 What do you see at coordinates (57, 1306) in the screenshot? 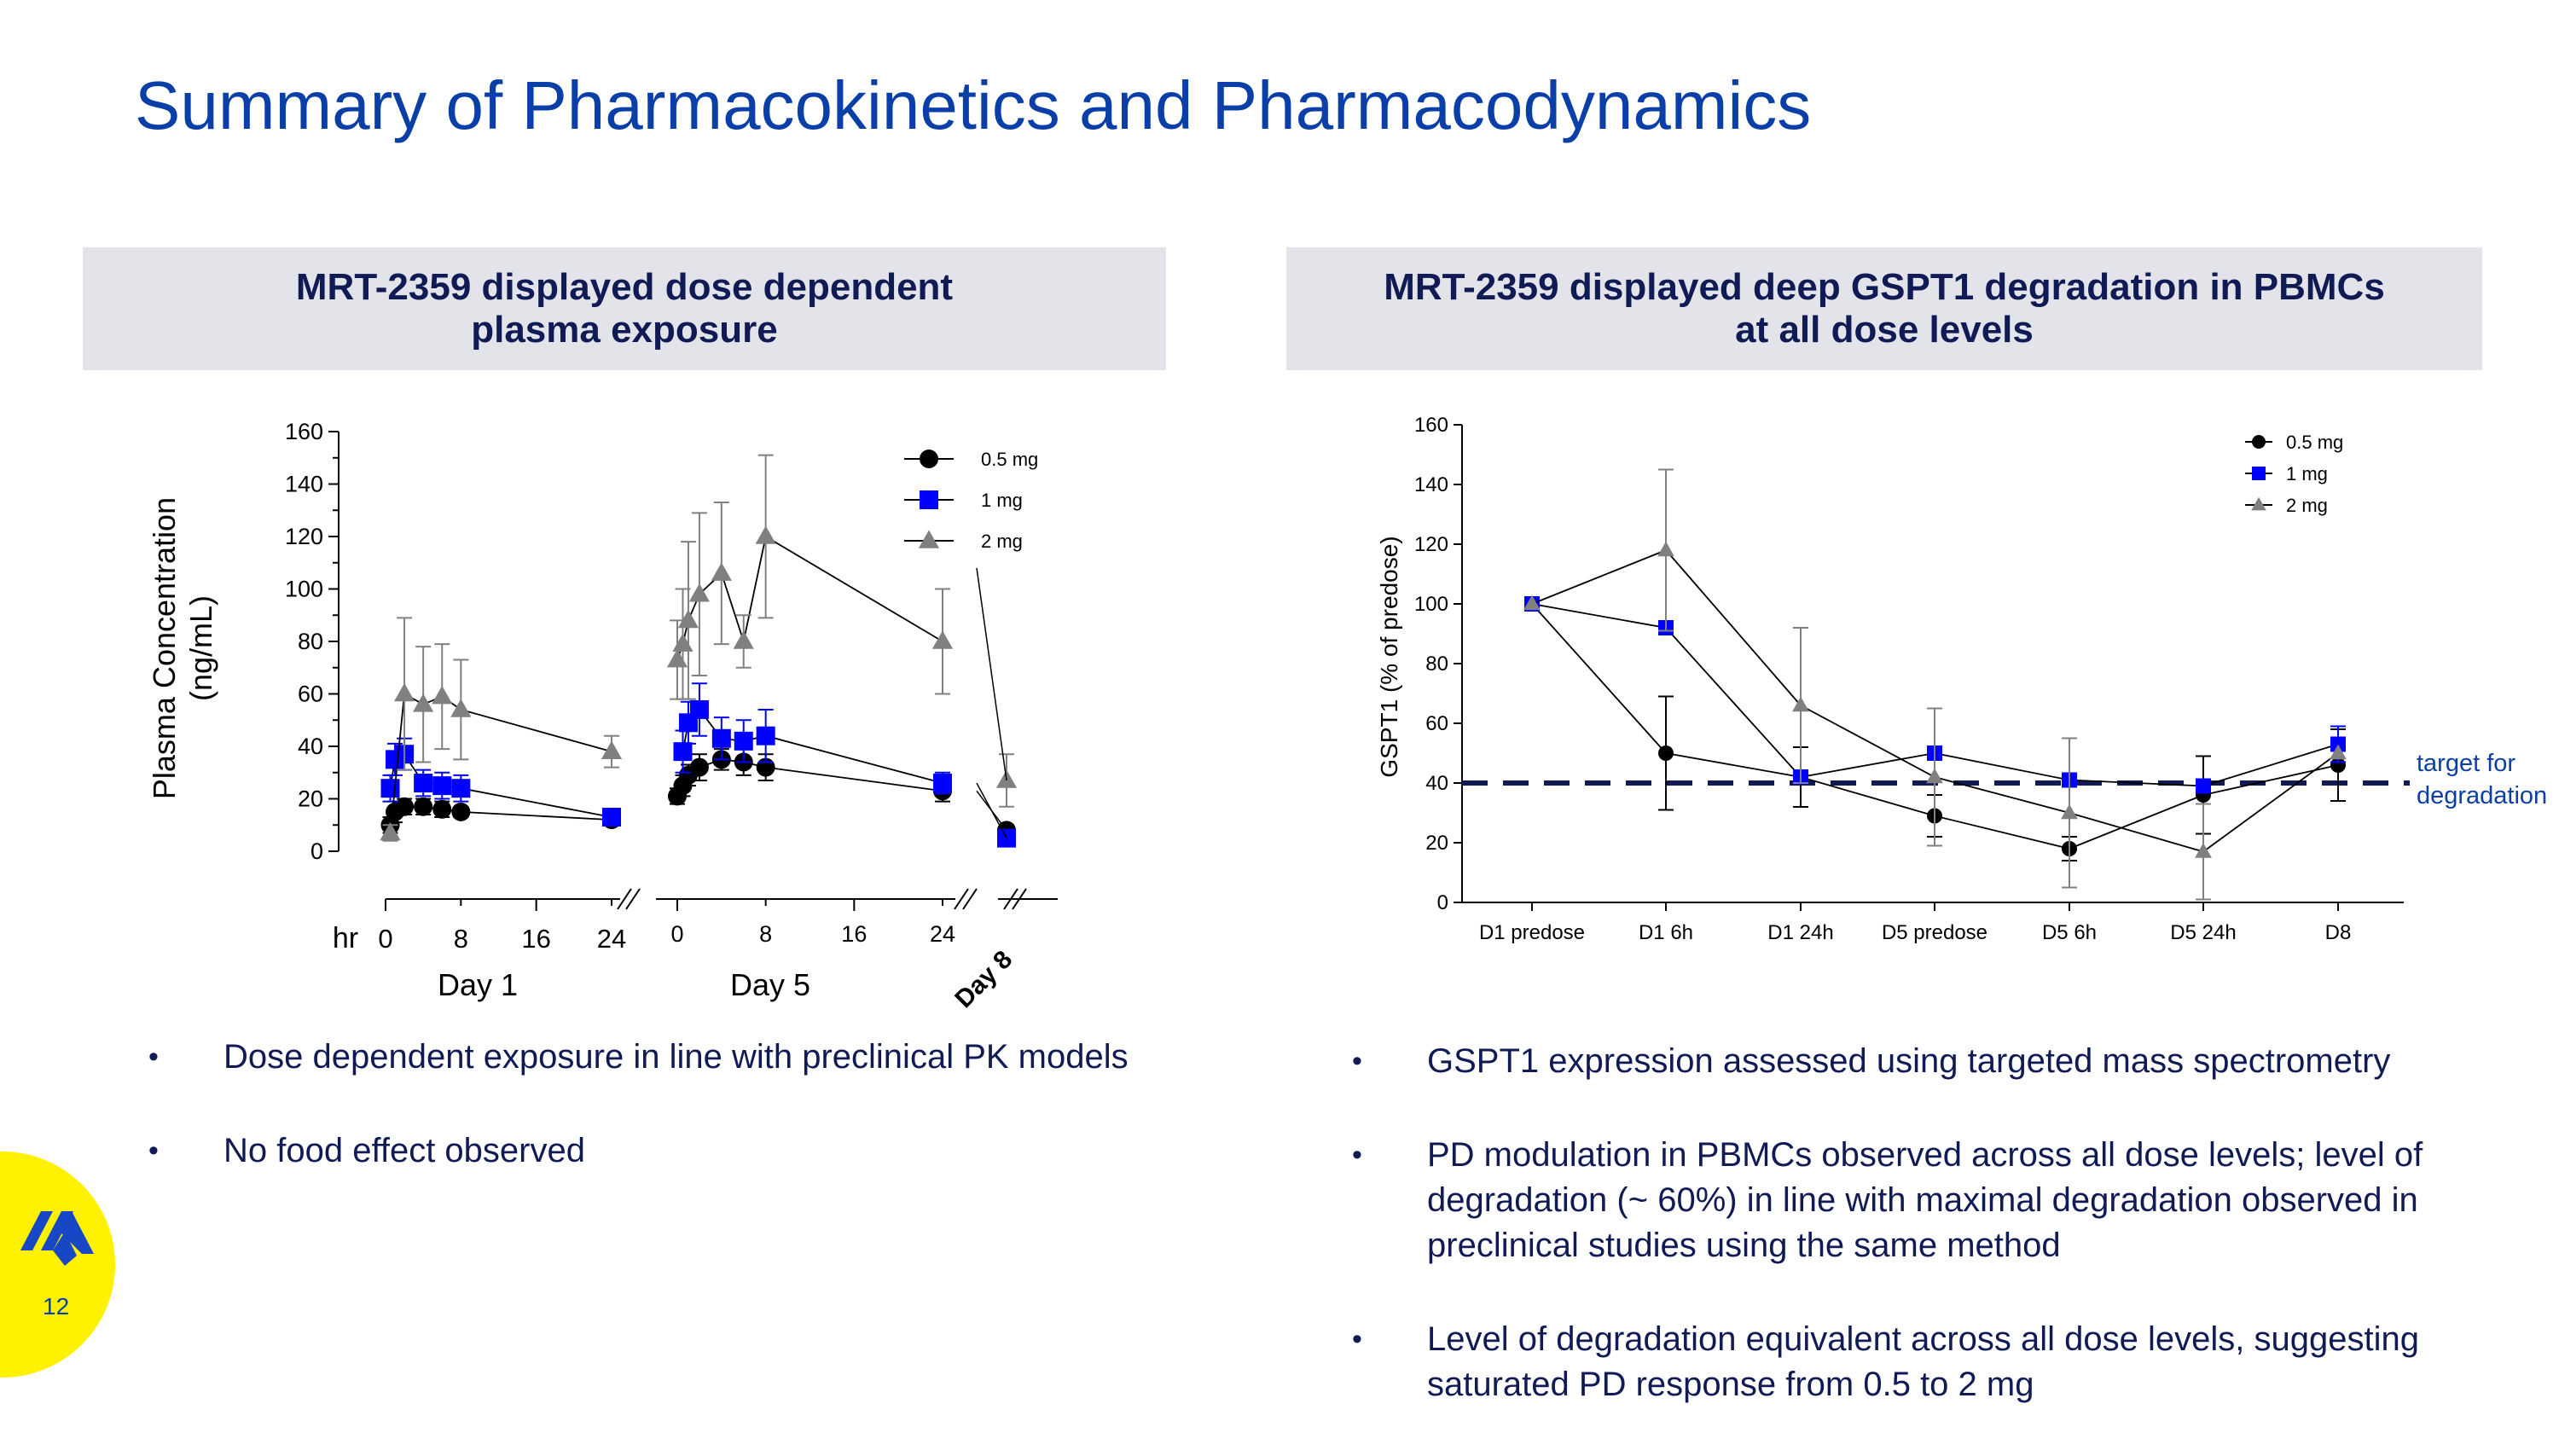
I see `page-number: 12` at bounding box center [57, 1306].